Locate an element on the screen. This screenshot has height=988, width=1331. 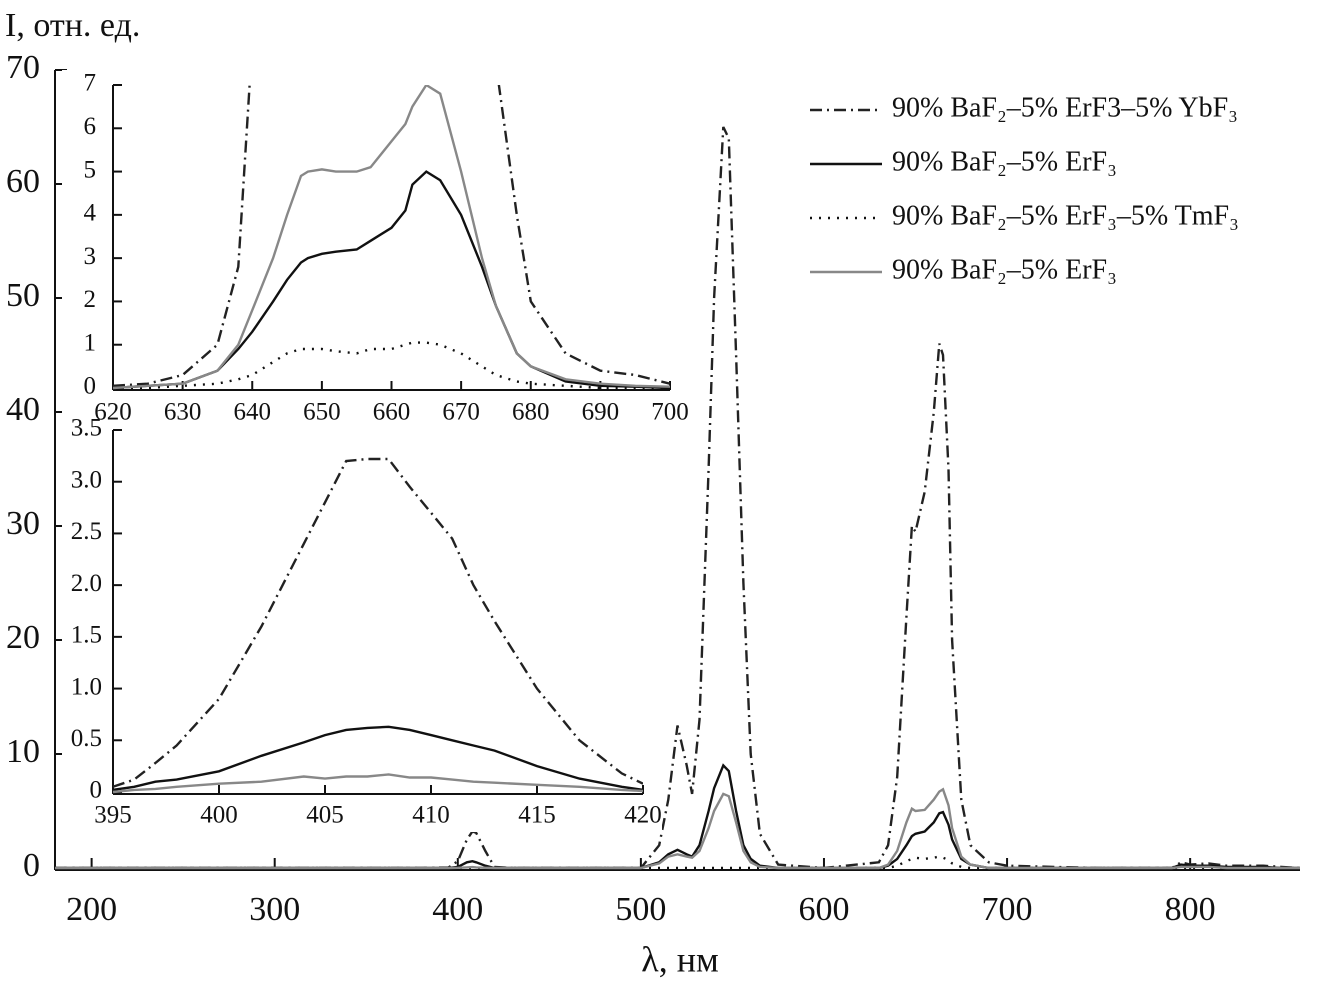
y-tick-label: 2 is located at coordinates (90, 299).